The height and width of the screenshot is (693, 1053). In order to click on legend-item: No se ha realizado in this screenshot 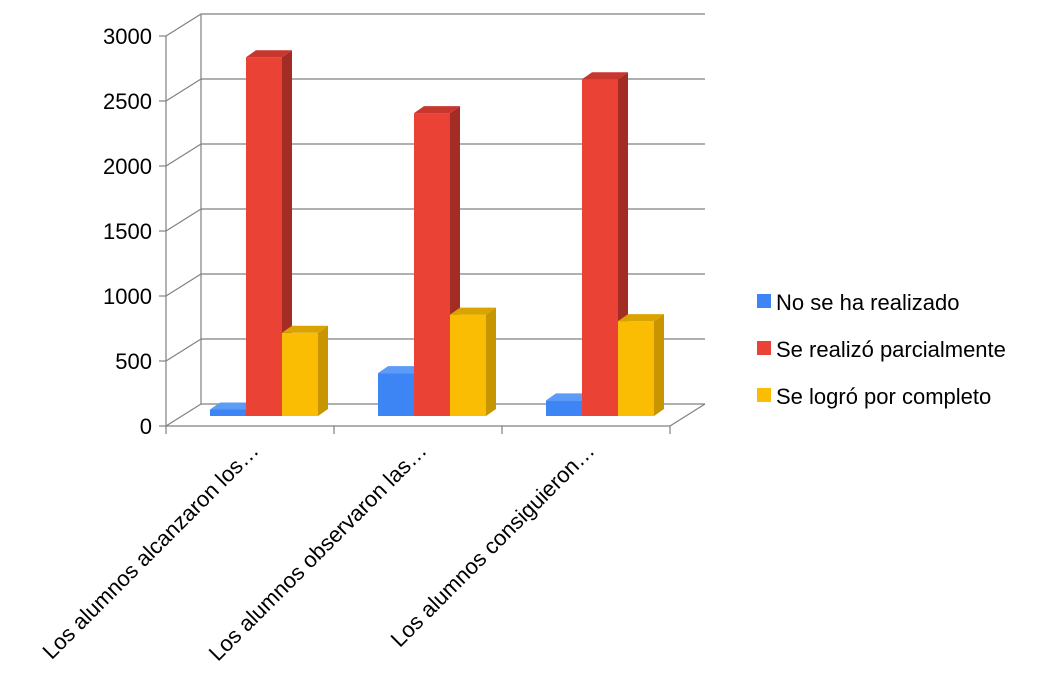, I will do `click(858, 302)`.